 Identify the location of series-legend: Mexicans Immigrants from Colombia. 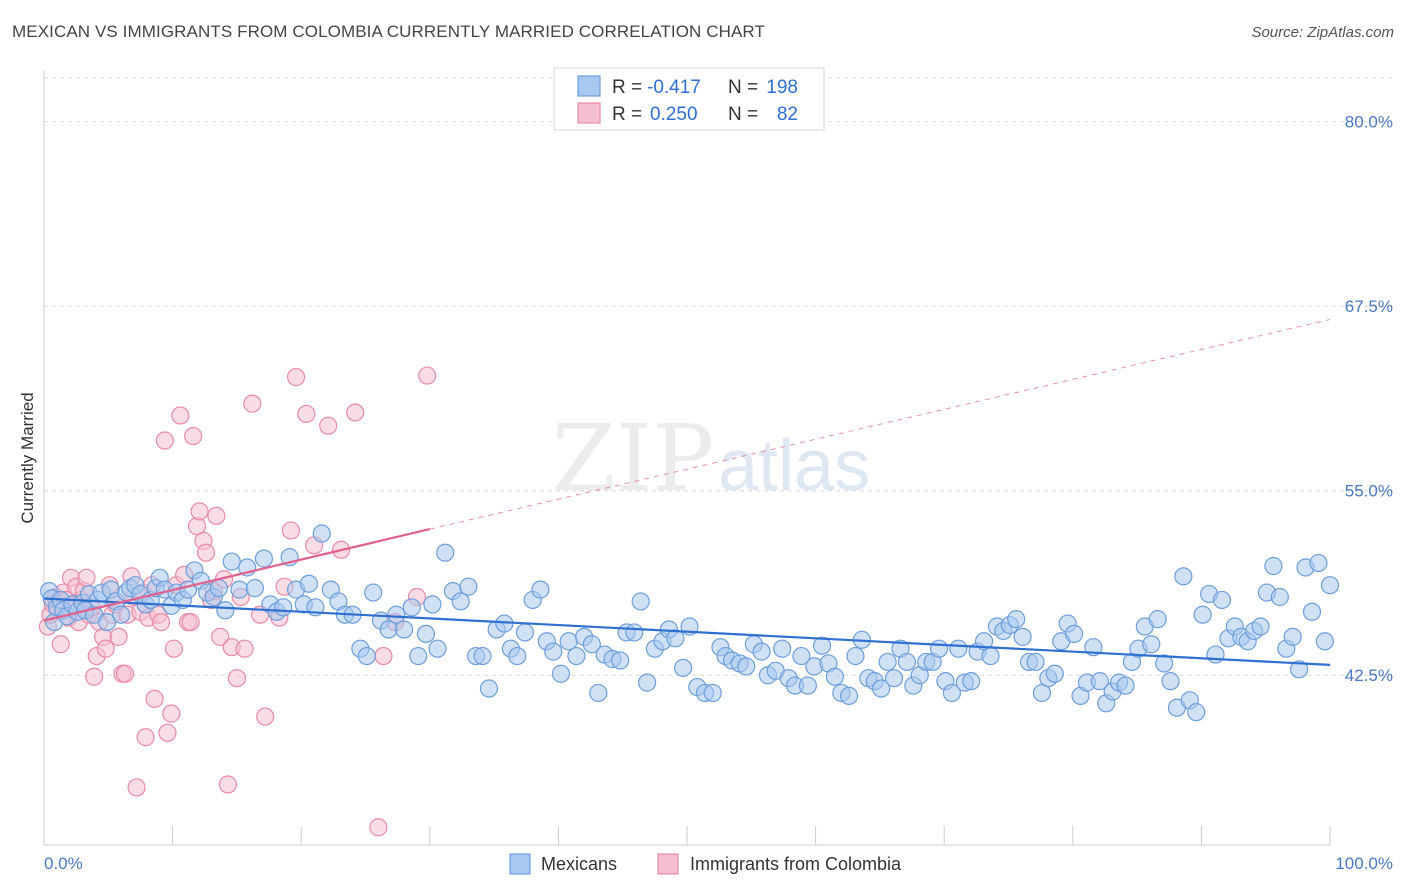
(705, 864).